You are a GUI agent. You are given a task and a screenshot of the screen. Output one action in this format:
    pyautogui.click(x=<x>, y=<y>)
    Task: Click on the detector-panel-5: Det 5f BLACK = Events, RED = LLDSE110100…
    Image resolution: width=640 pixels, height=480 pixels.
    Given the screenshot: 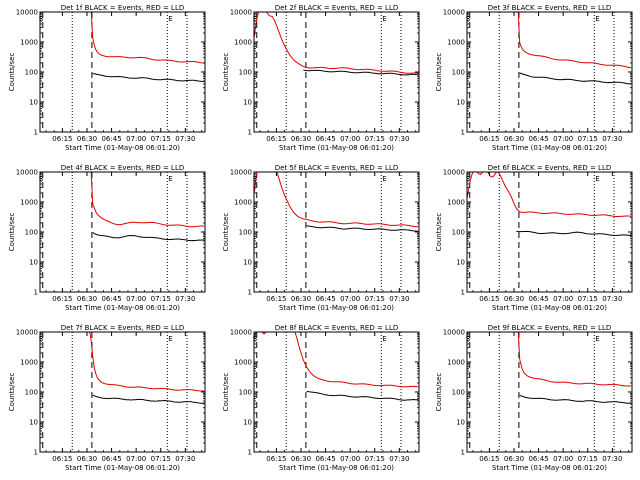 What is the action you would take?
    pyautogui.click(x=321, y=238)
    